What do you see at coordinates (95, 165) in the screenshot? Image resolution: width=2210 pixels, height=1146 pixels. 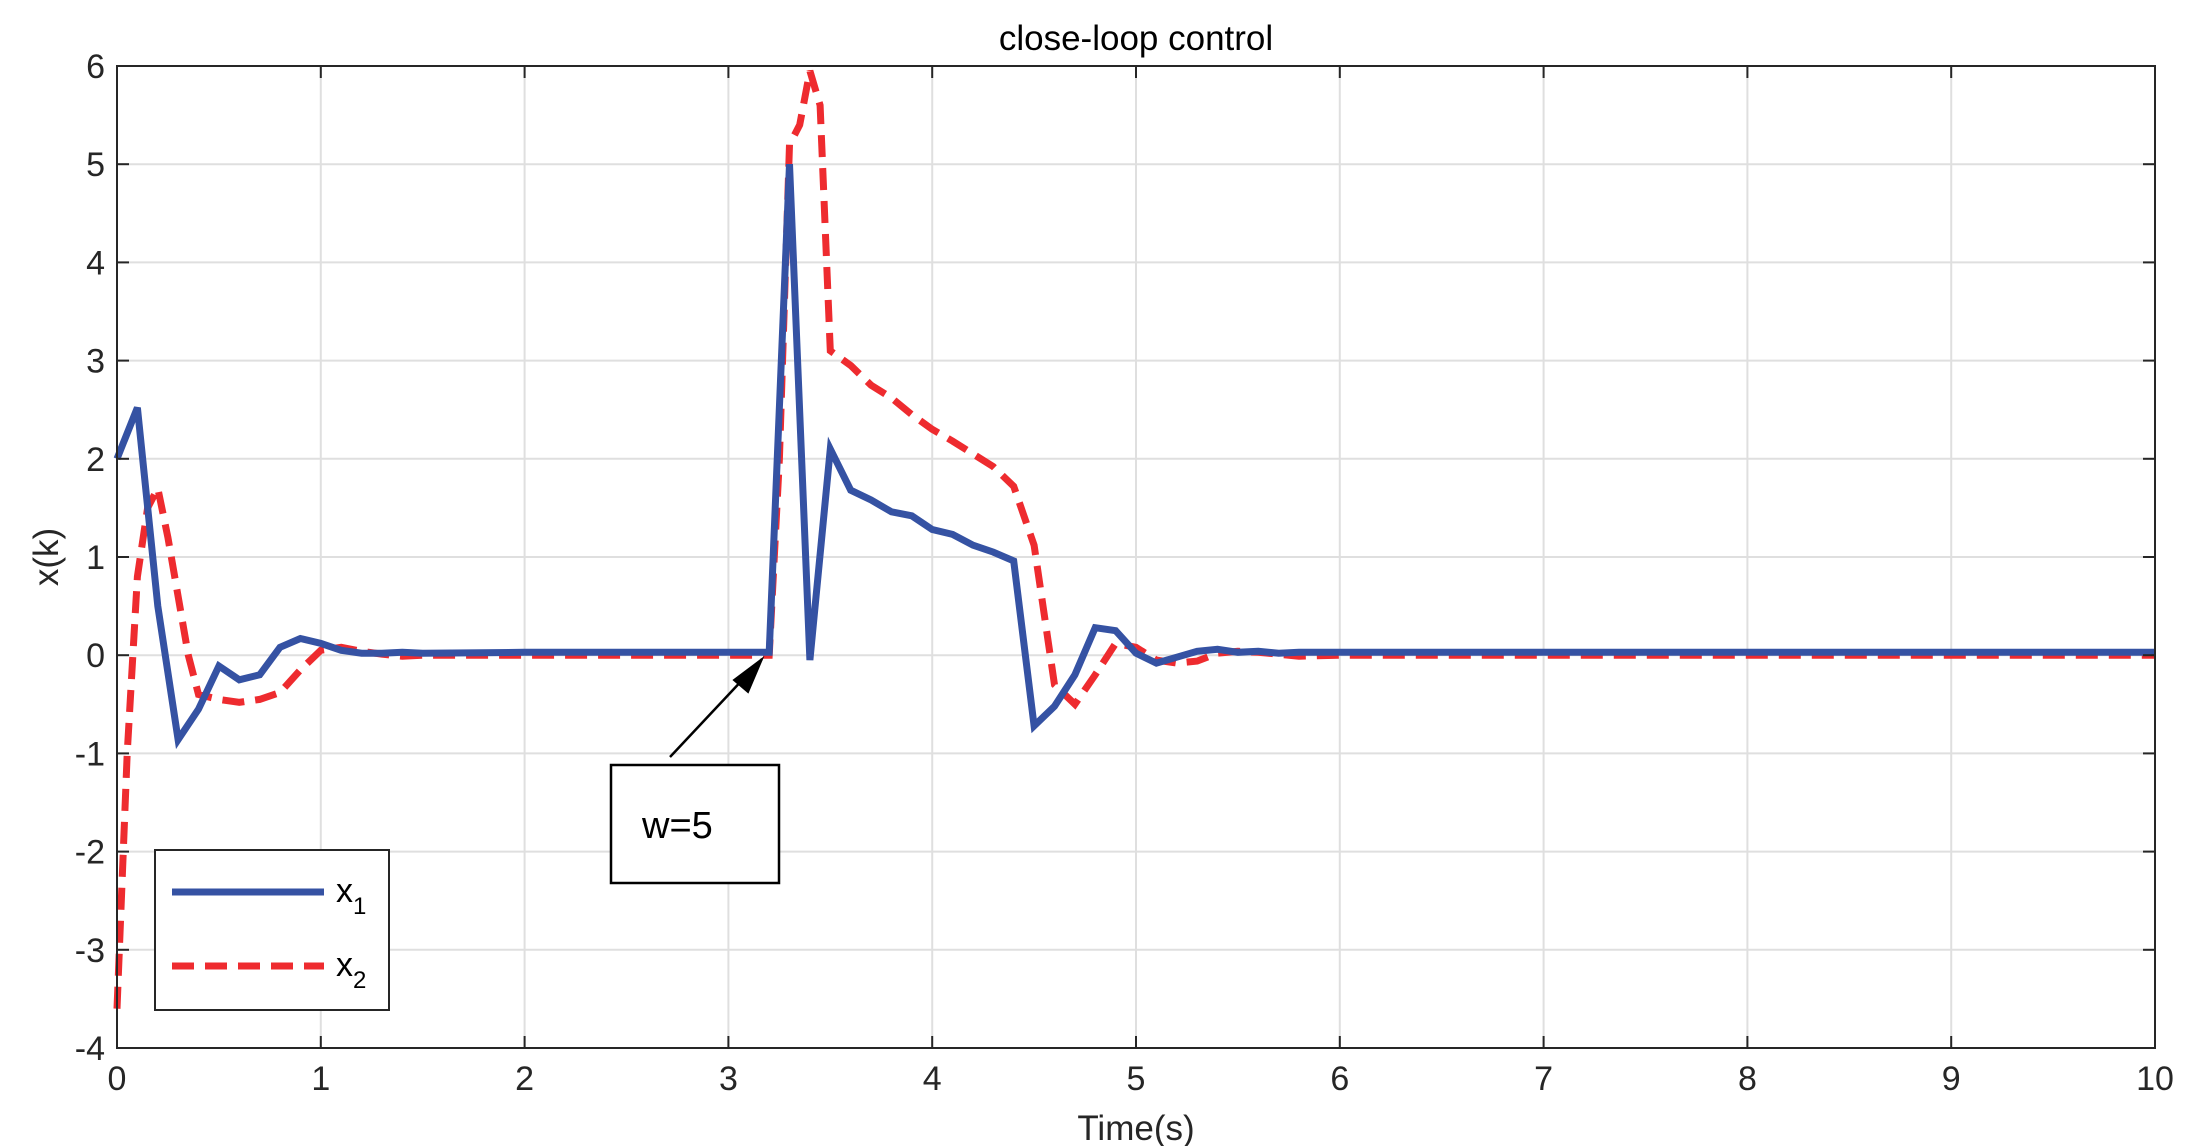 I see `y-tick-label: 5` at bounding box center [95, 165].